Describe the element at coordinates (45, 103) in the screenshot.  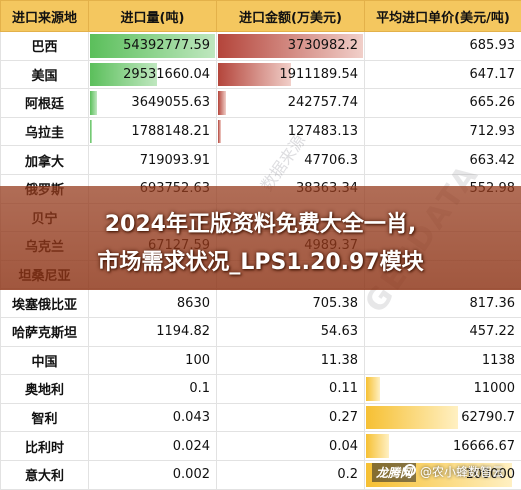
I see `country-cell: 阿根廷` at that location.